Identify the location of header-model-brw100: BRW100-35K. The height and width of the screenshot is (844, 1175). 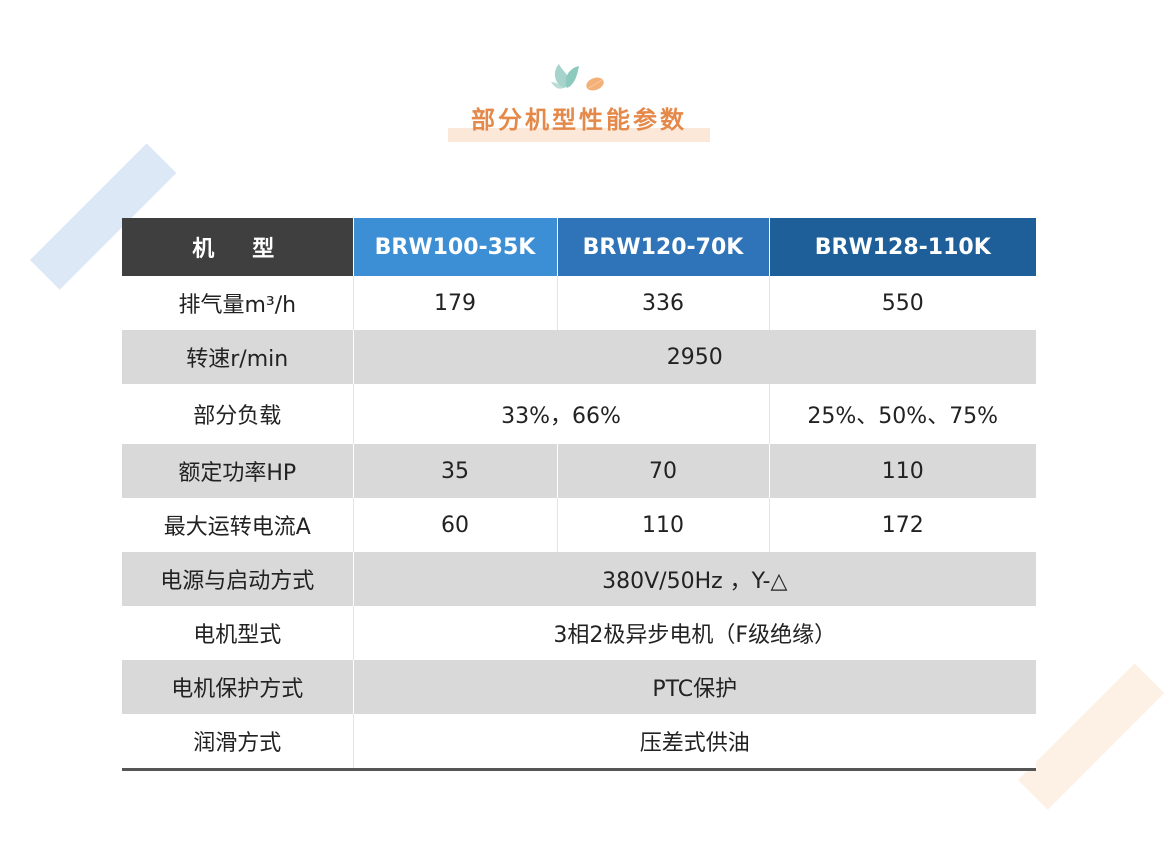
(455, 247).